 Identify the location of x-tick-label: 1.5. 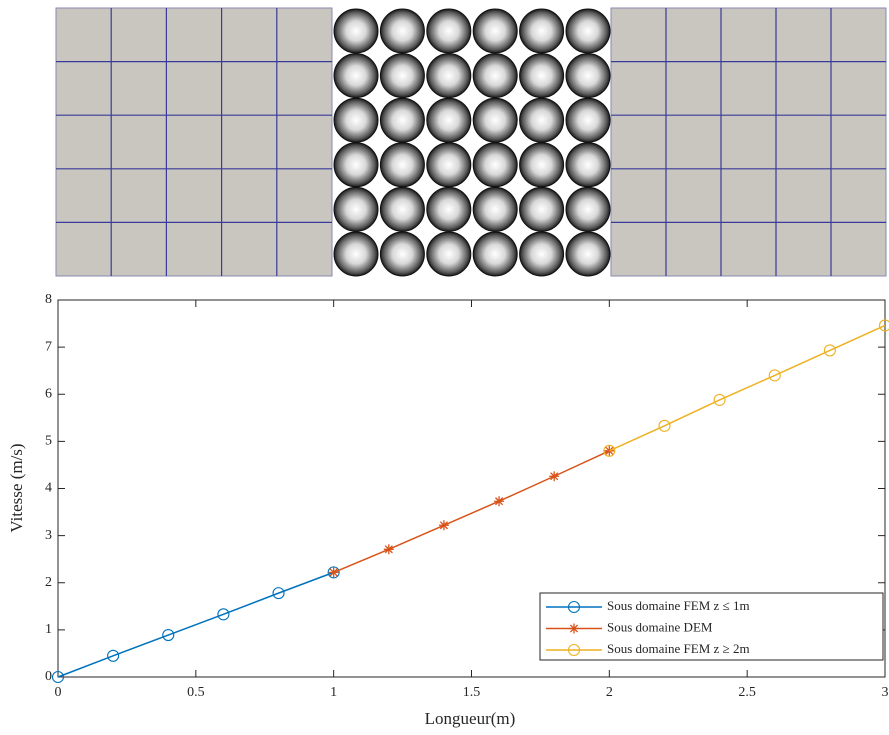
(472, 692).